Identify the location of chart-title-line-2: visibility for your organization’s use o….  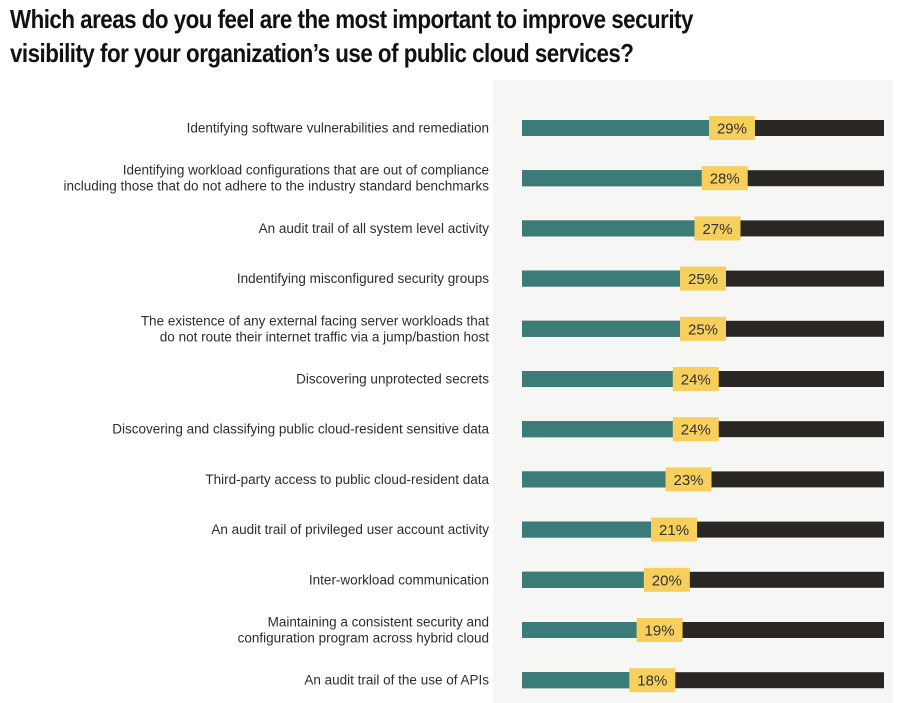
(322, 53).